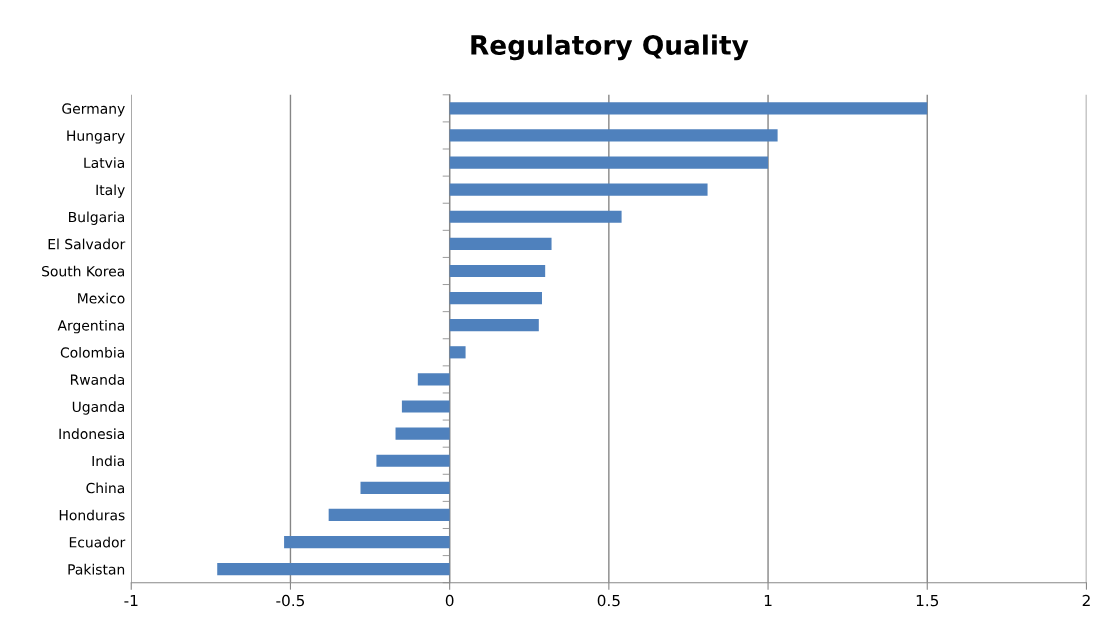 Image resolution: width=1103 pixels, height=632 pixels. Describe the element at coordinates (290, 600) in the screenshot. I see `x-tick-label: -0.5` at that location.